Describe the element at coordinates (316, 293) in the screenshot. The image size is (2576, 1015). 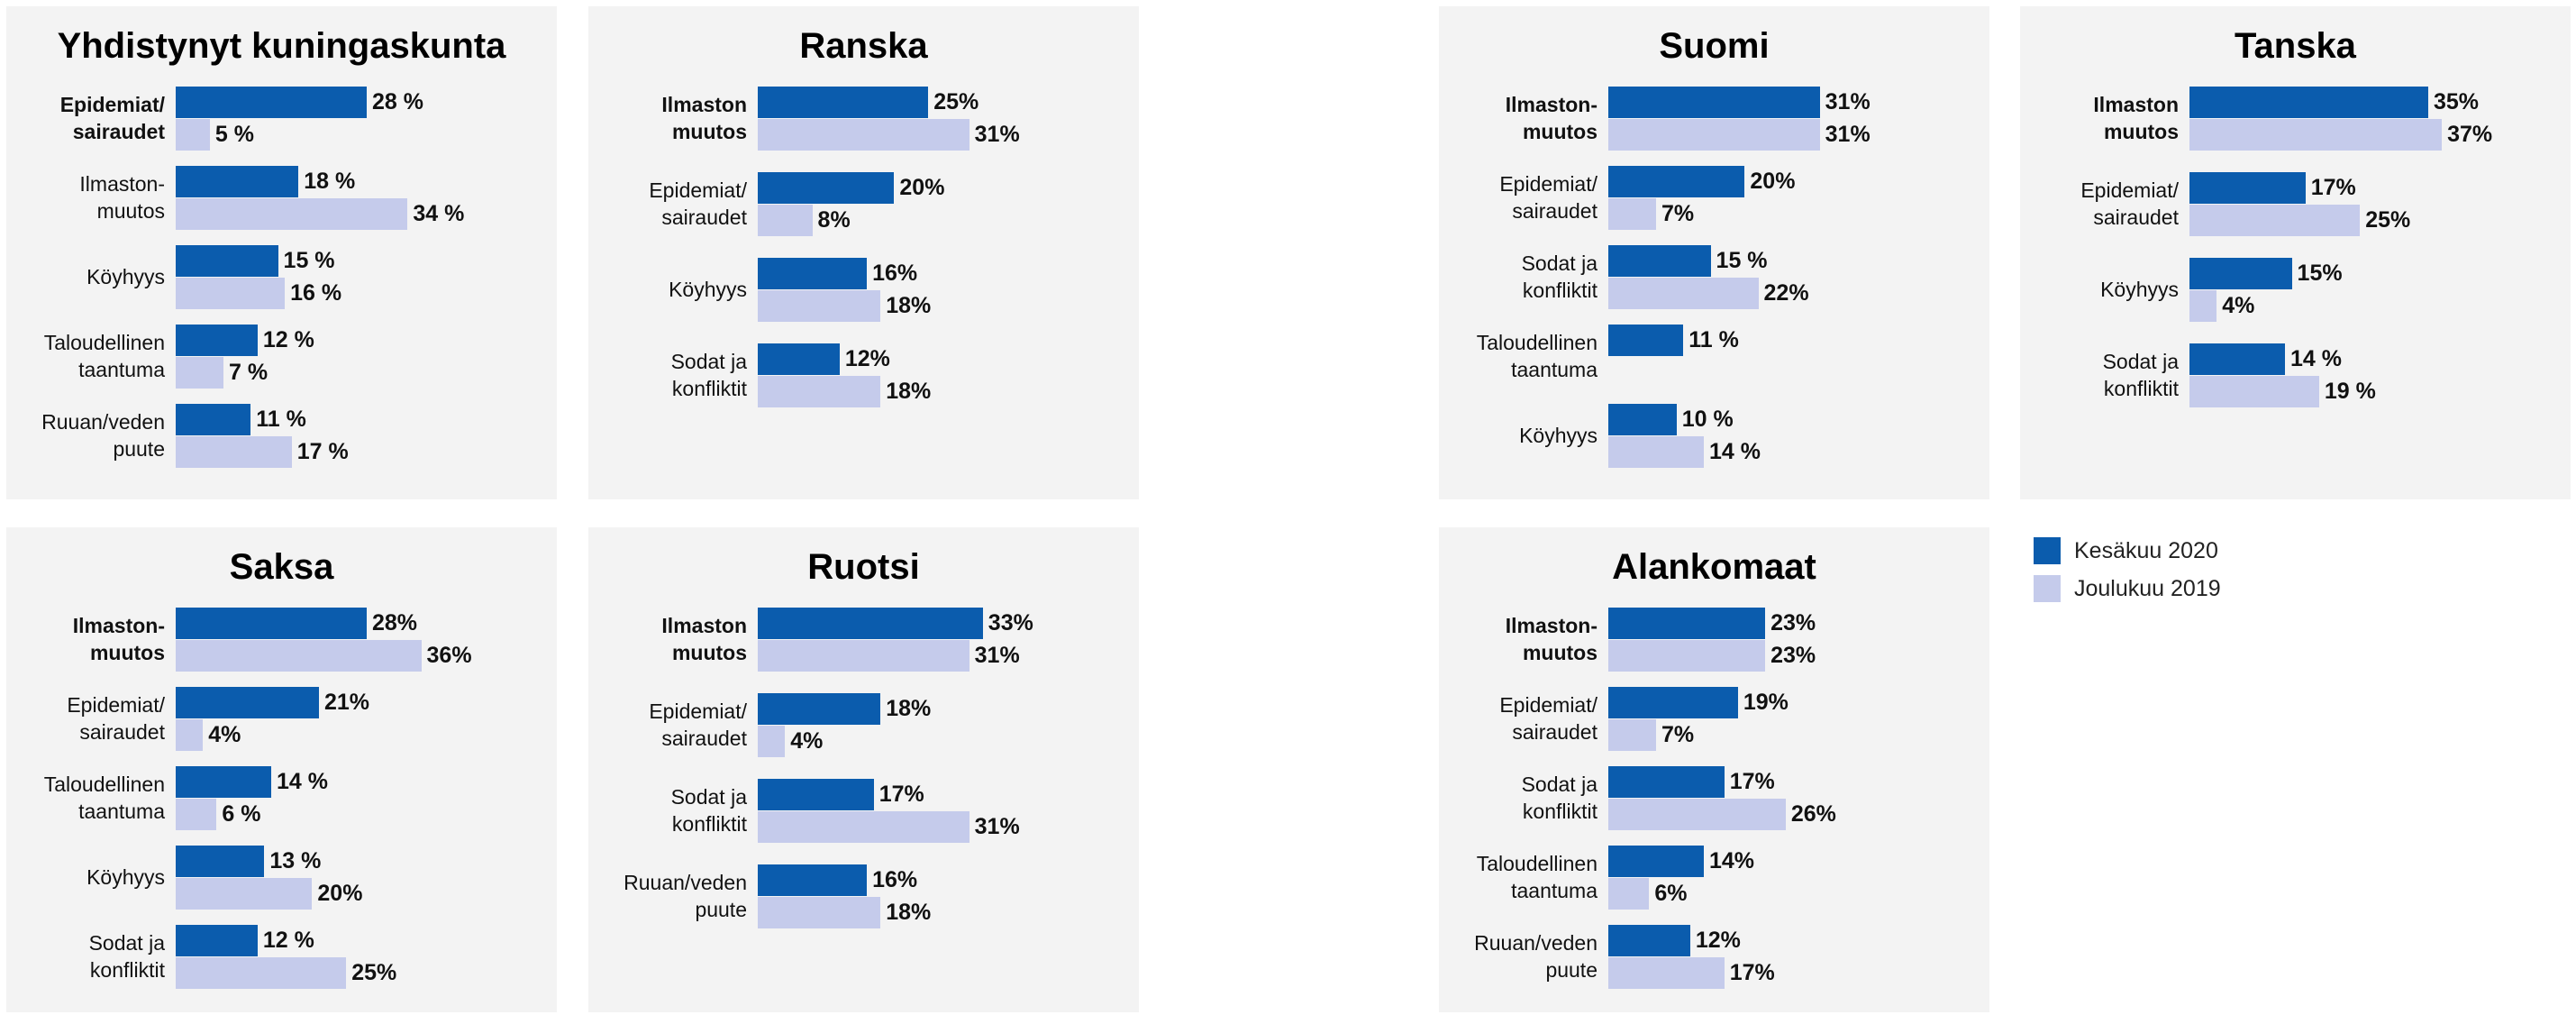
I see `value-label: 16 %` at that location.